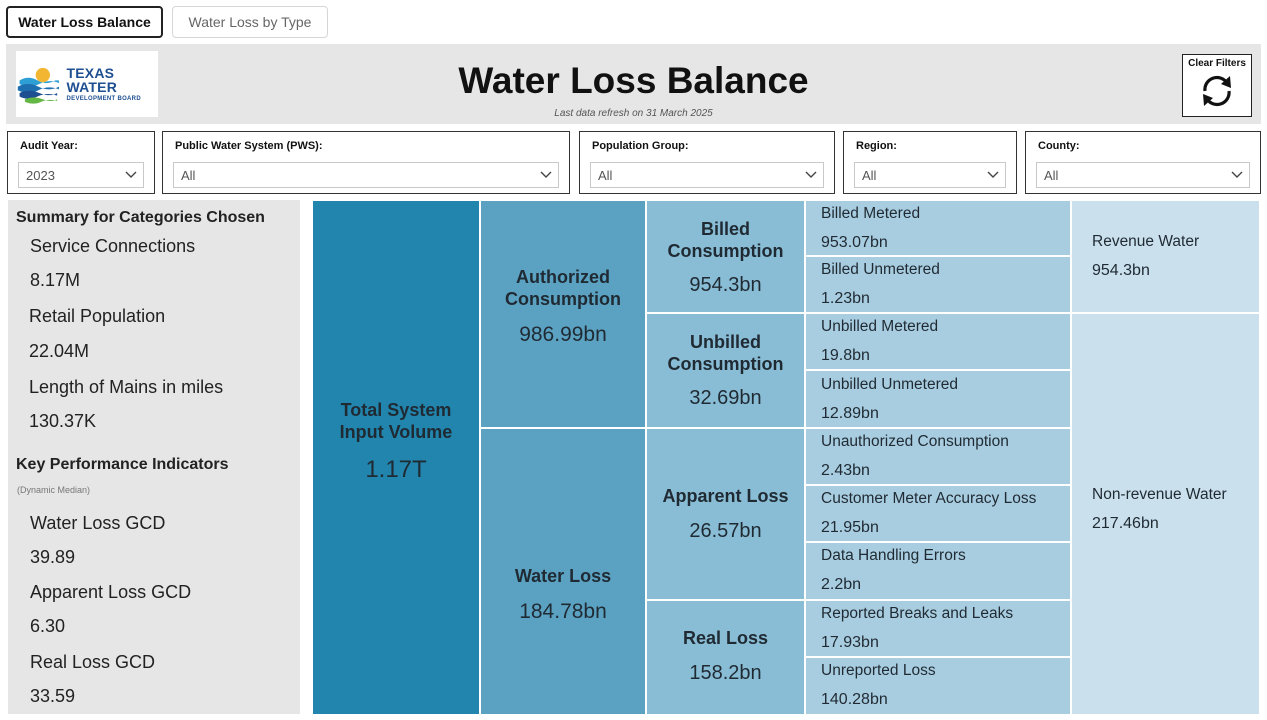 Image resolution: width=1267 pixels, height=720 pixels. I want to click on filter-region: Region: All, so click(930, 162).